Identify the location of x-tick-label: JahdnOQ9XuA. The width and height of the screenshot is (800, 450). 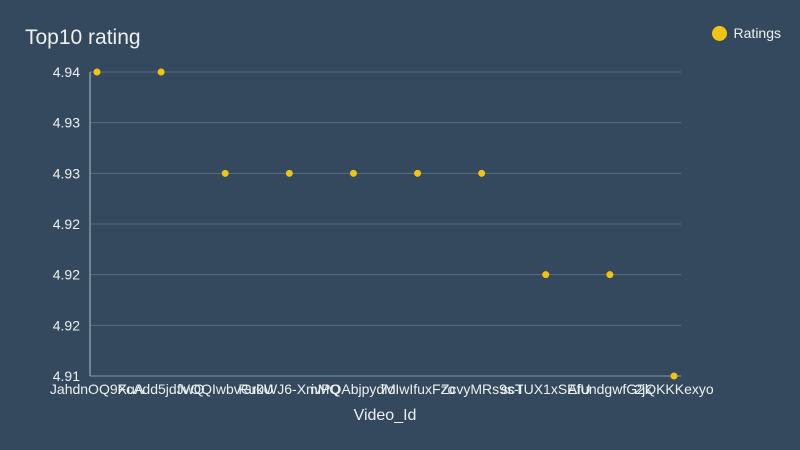
(97, 389).